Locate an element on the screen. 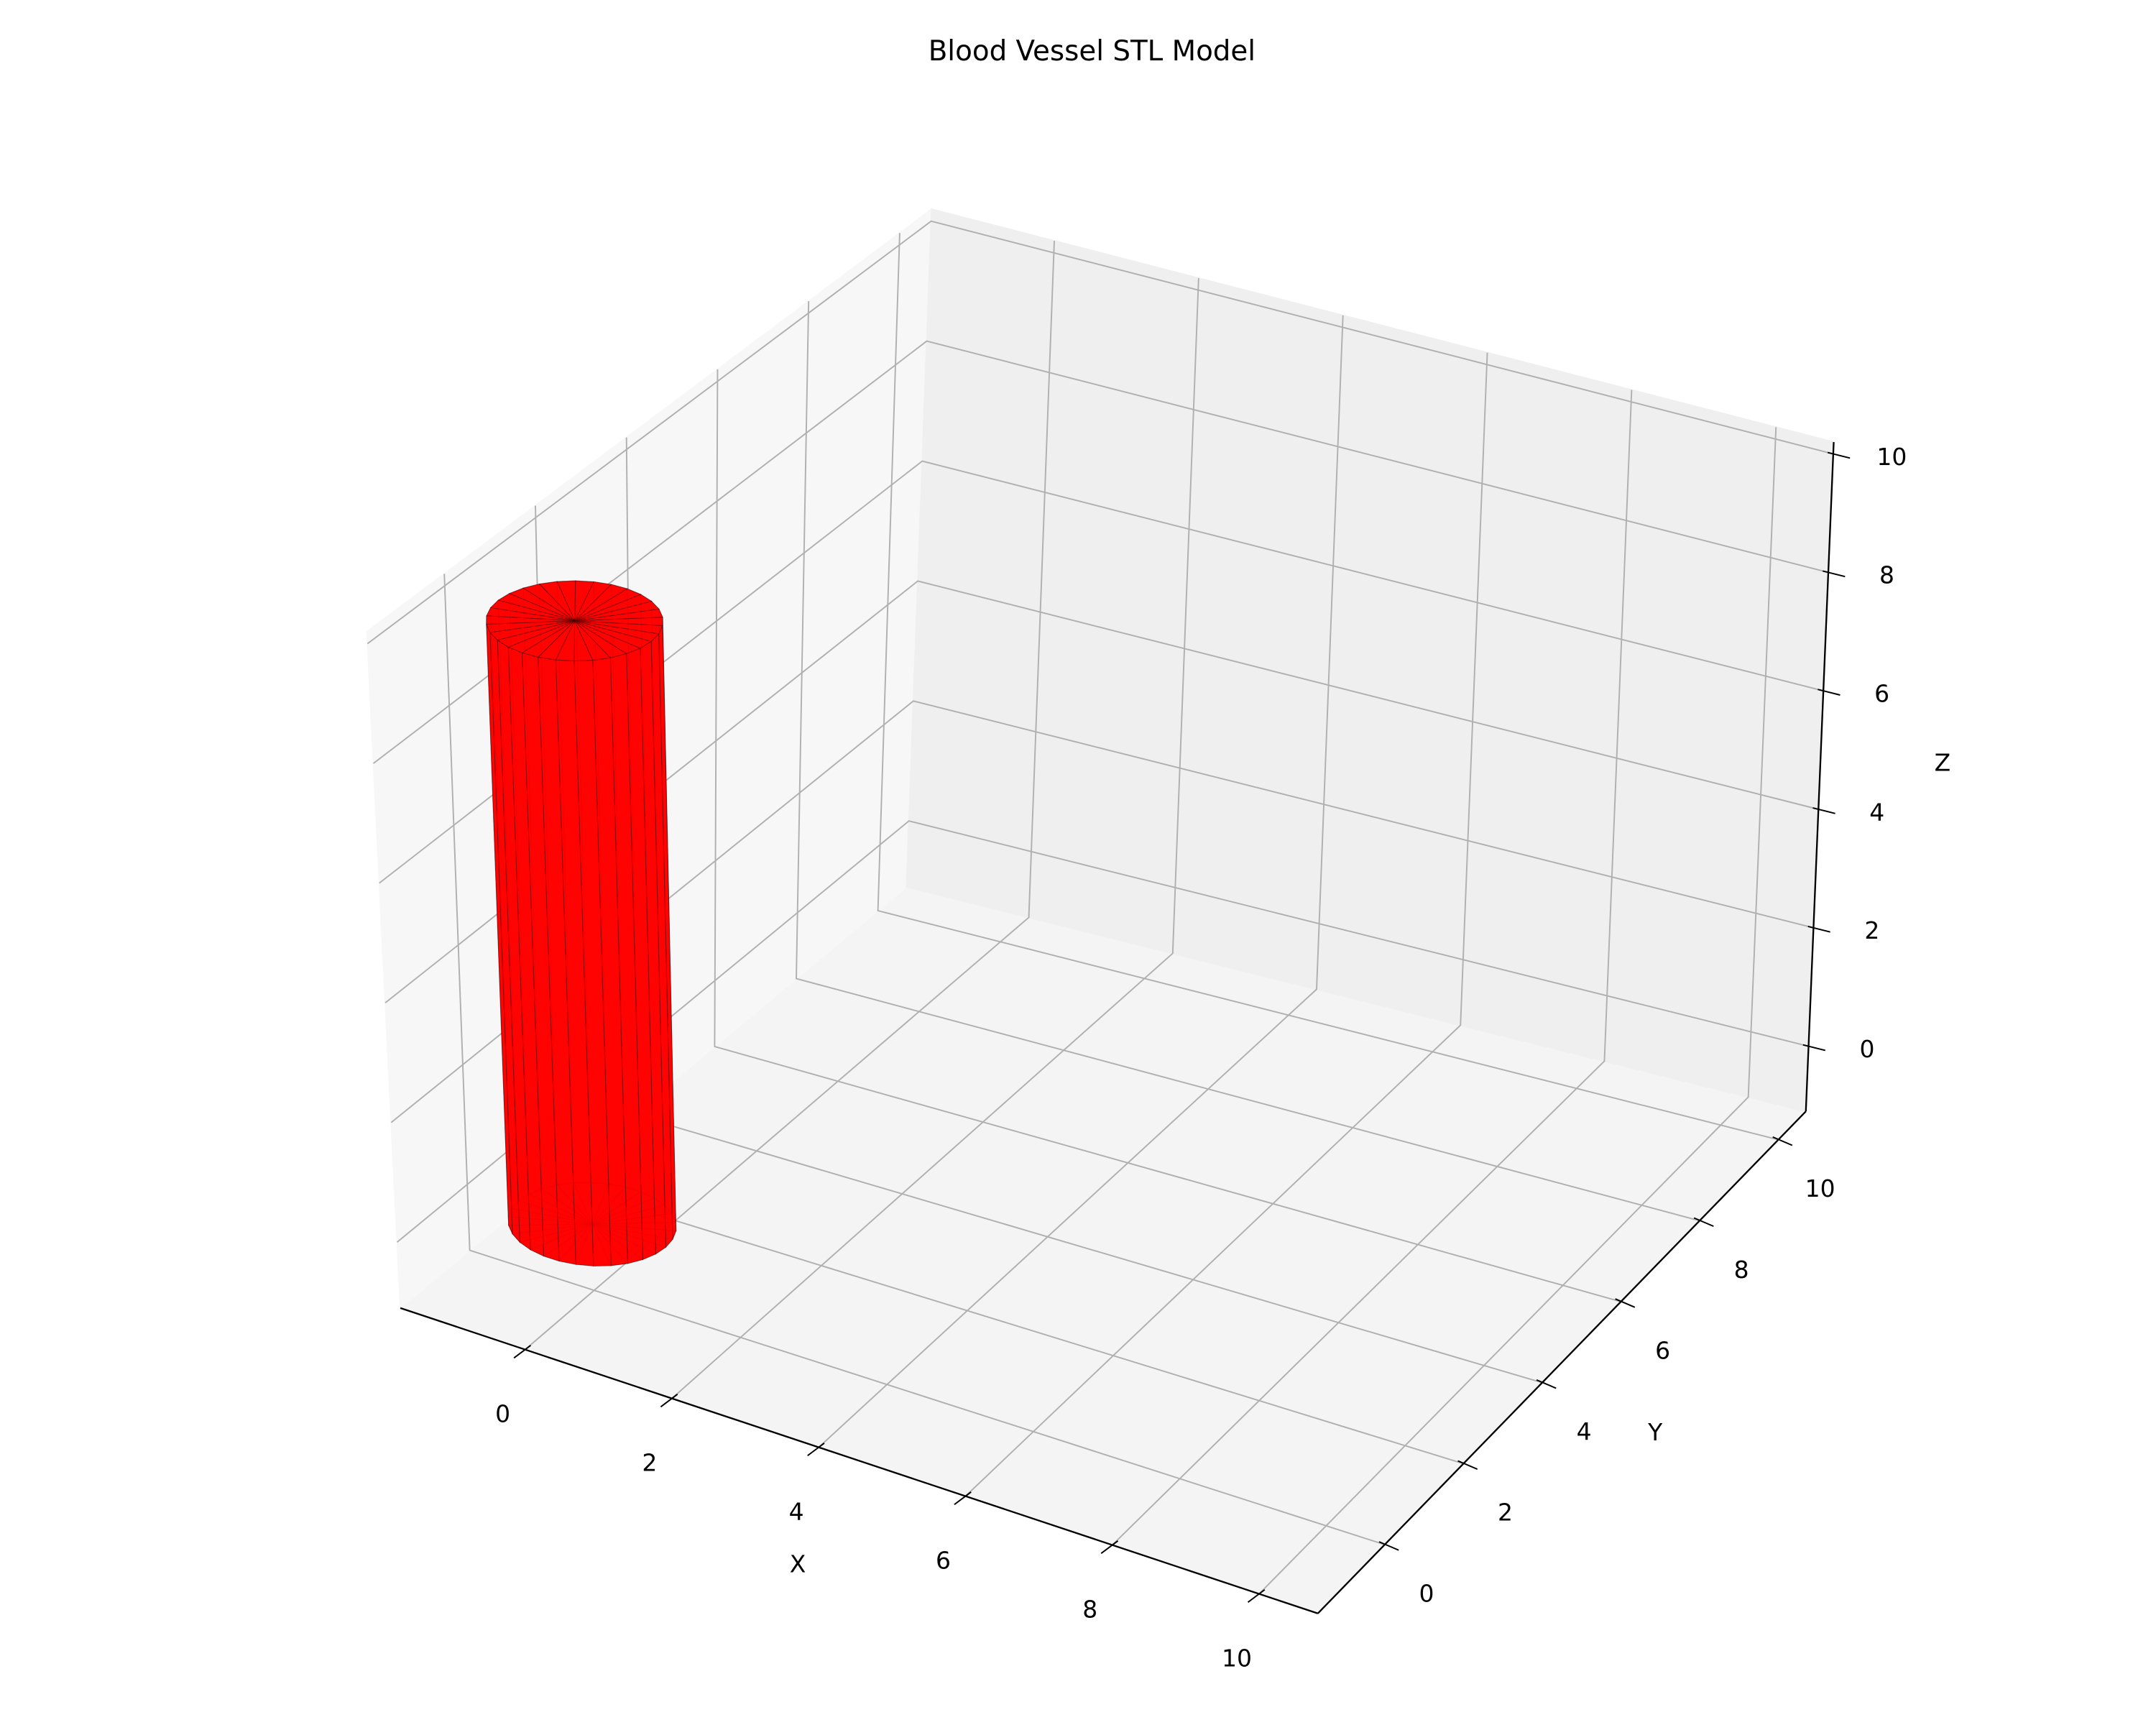 This screenshot has width=2156, height=1725. y-tick-label: 2 is located at coordinates (1505, 1513).